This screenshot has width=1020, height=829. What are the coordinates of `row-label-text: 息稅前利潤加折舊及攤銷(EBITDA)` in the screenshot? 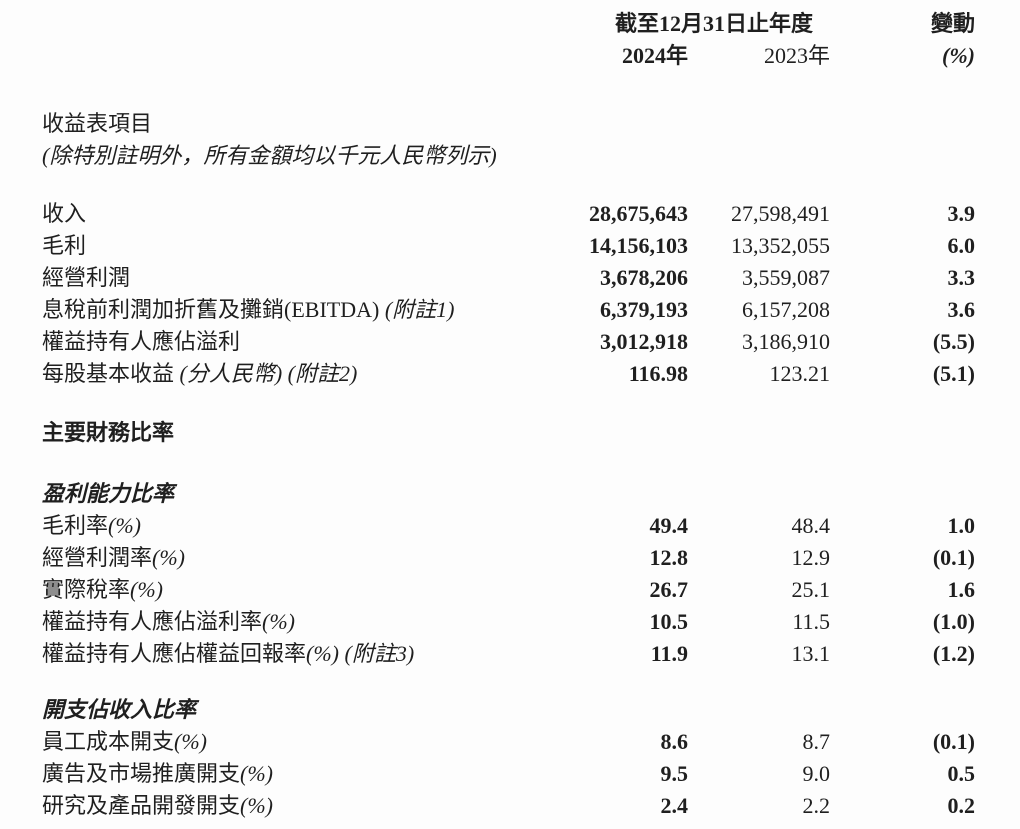 It's located at (211, 309).